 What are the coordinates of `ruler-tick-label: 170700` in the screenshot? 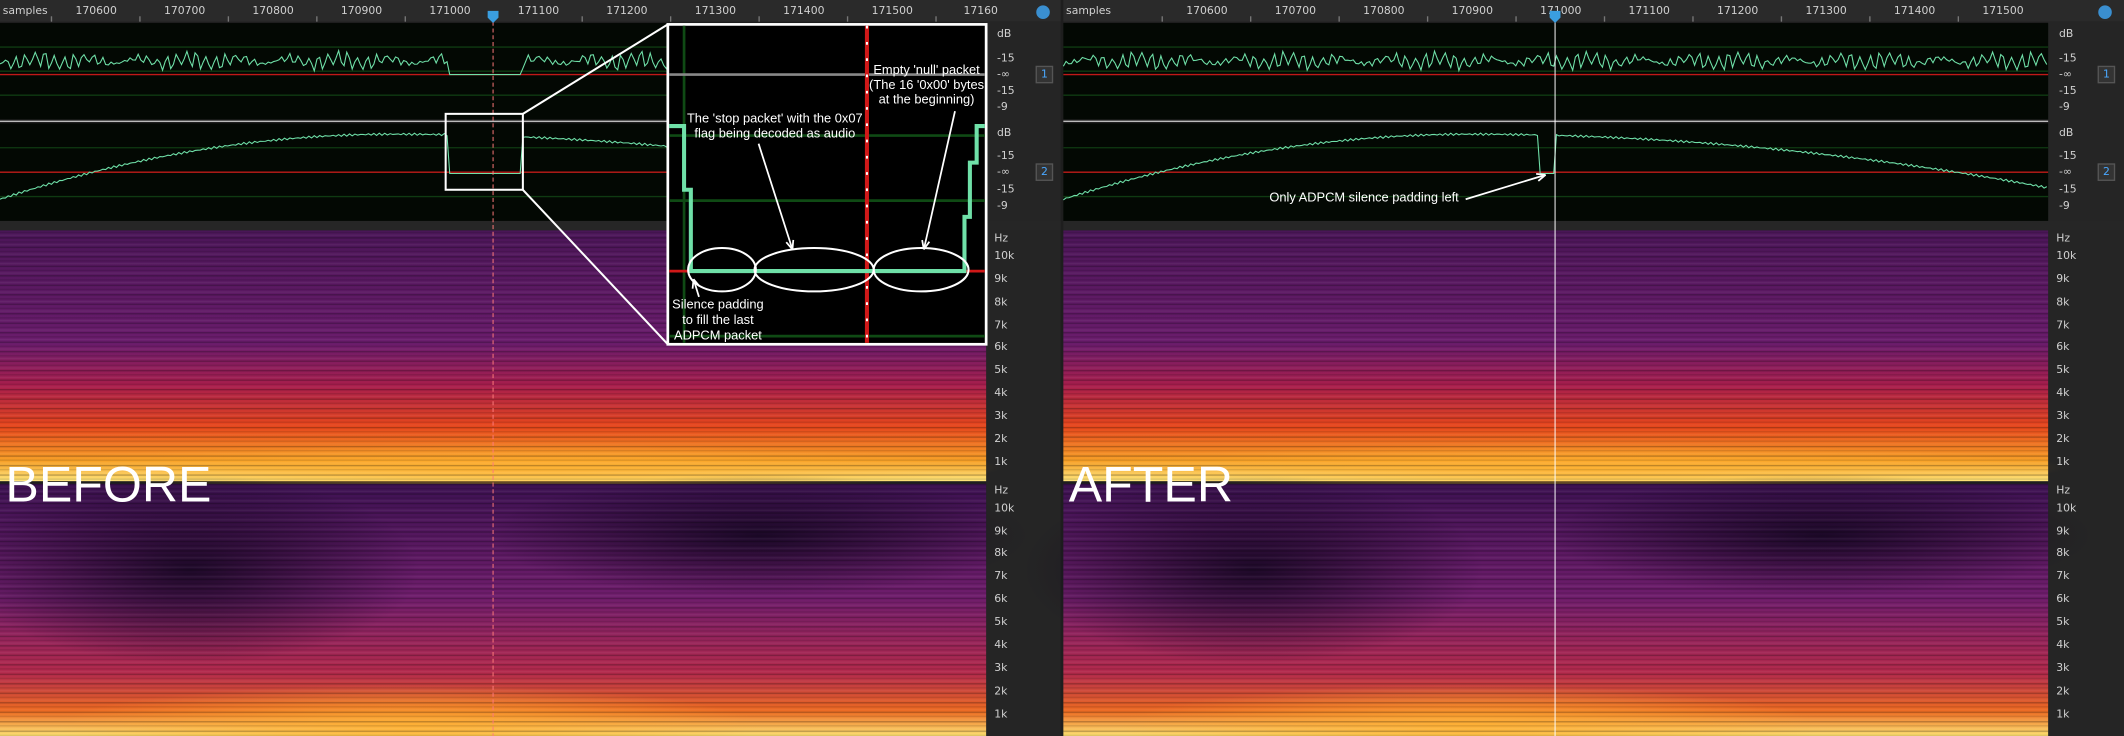 It's located at (1295, 10).